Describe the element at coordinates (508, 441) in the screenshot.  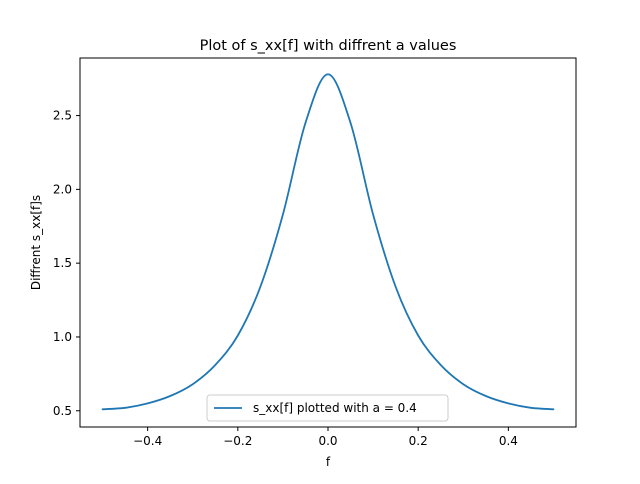
I see `x-tick-label: 0.4` at that location.